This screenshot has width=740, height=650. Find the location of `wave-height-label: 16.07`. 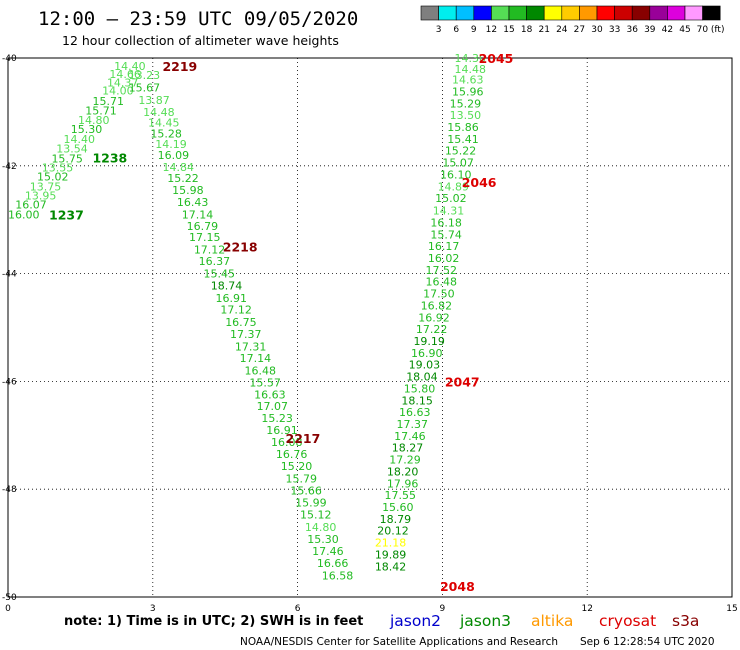

wave-height-label: 16.07 is located at coordinates (30, 205).